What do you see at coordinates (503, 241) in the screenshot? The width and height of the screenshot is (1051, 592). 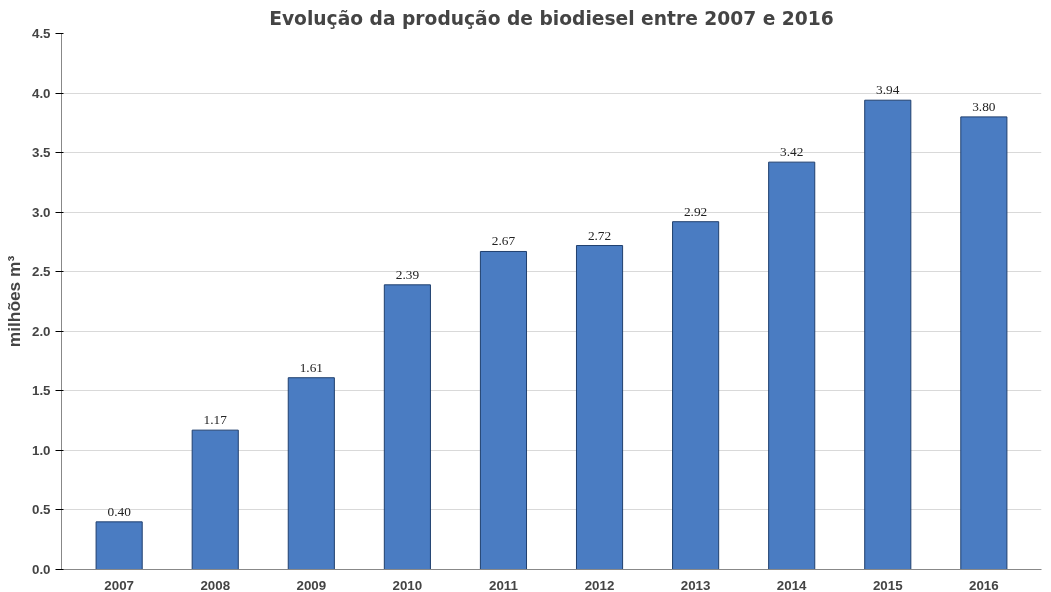 I see `data-label: 2.67` at bounding box center [503, 241].